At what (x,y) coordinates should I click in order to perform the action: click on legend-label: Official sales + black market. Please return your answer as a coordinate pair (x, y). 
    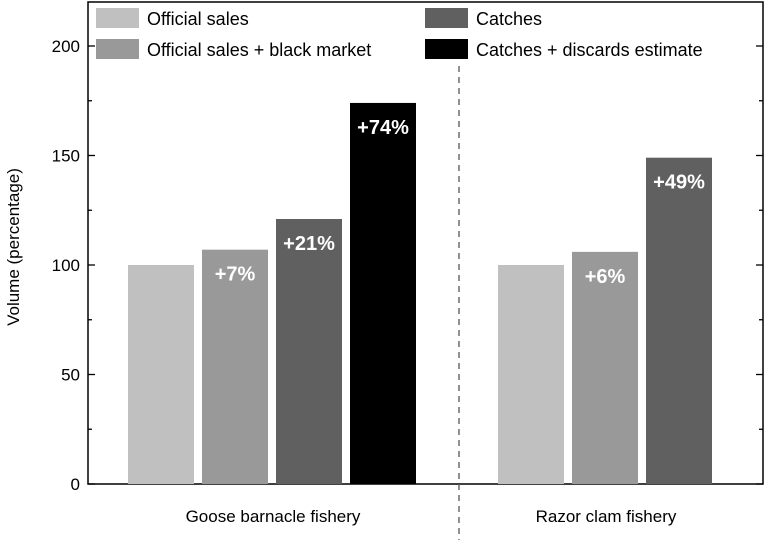
    Looking at the image, I should click on (259, 50).